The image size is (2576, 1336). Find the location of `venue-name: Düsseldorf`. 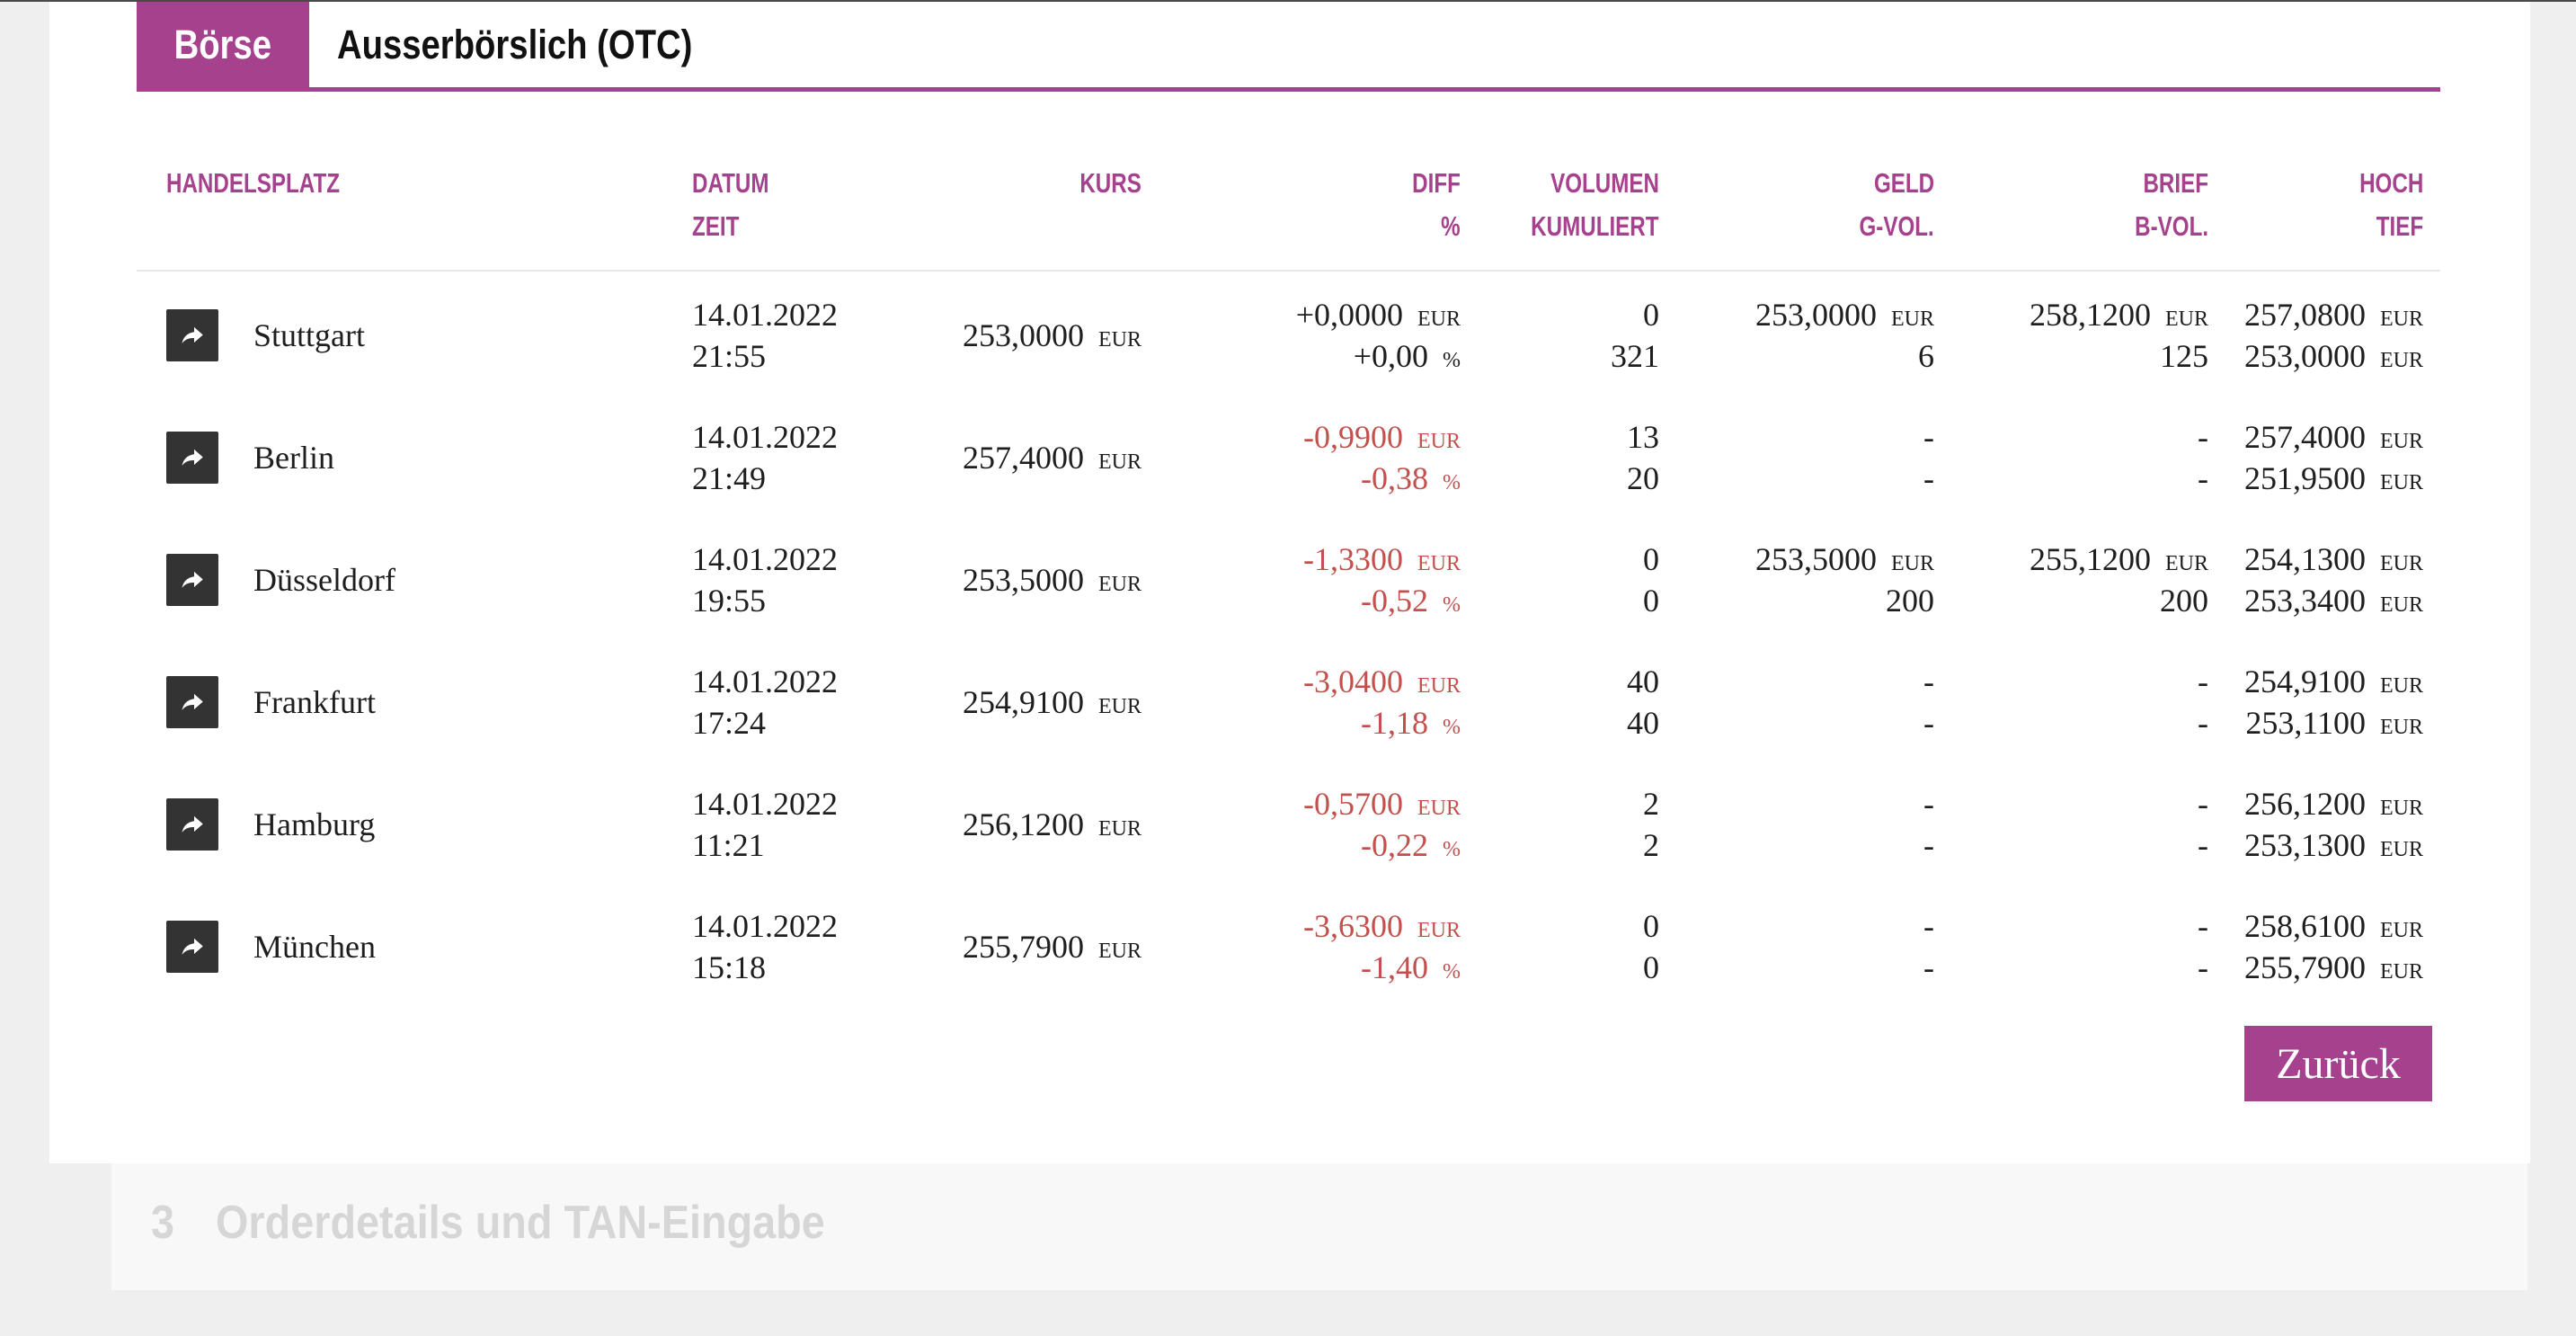

venue-name: Düsseldorf is located at coordinates (324, 580).